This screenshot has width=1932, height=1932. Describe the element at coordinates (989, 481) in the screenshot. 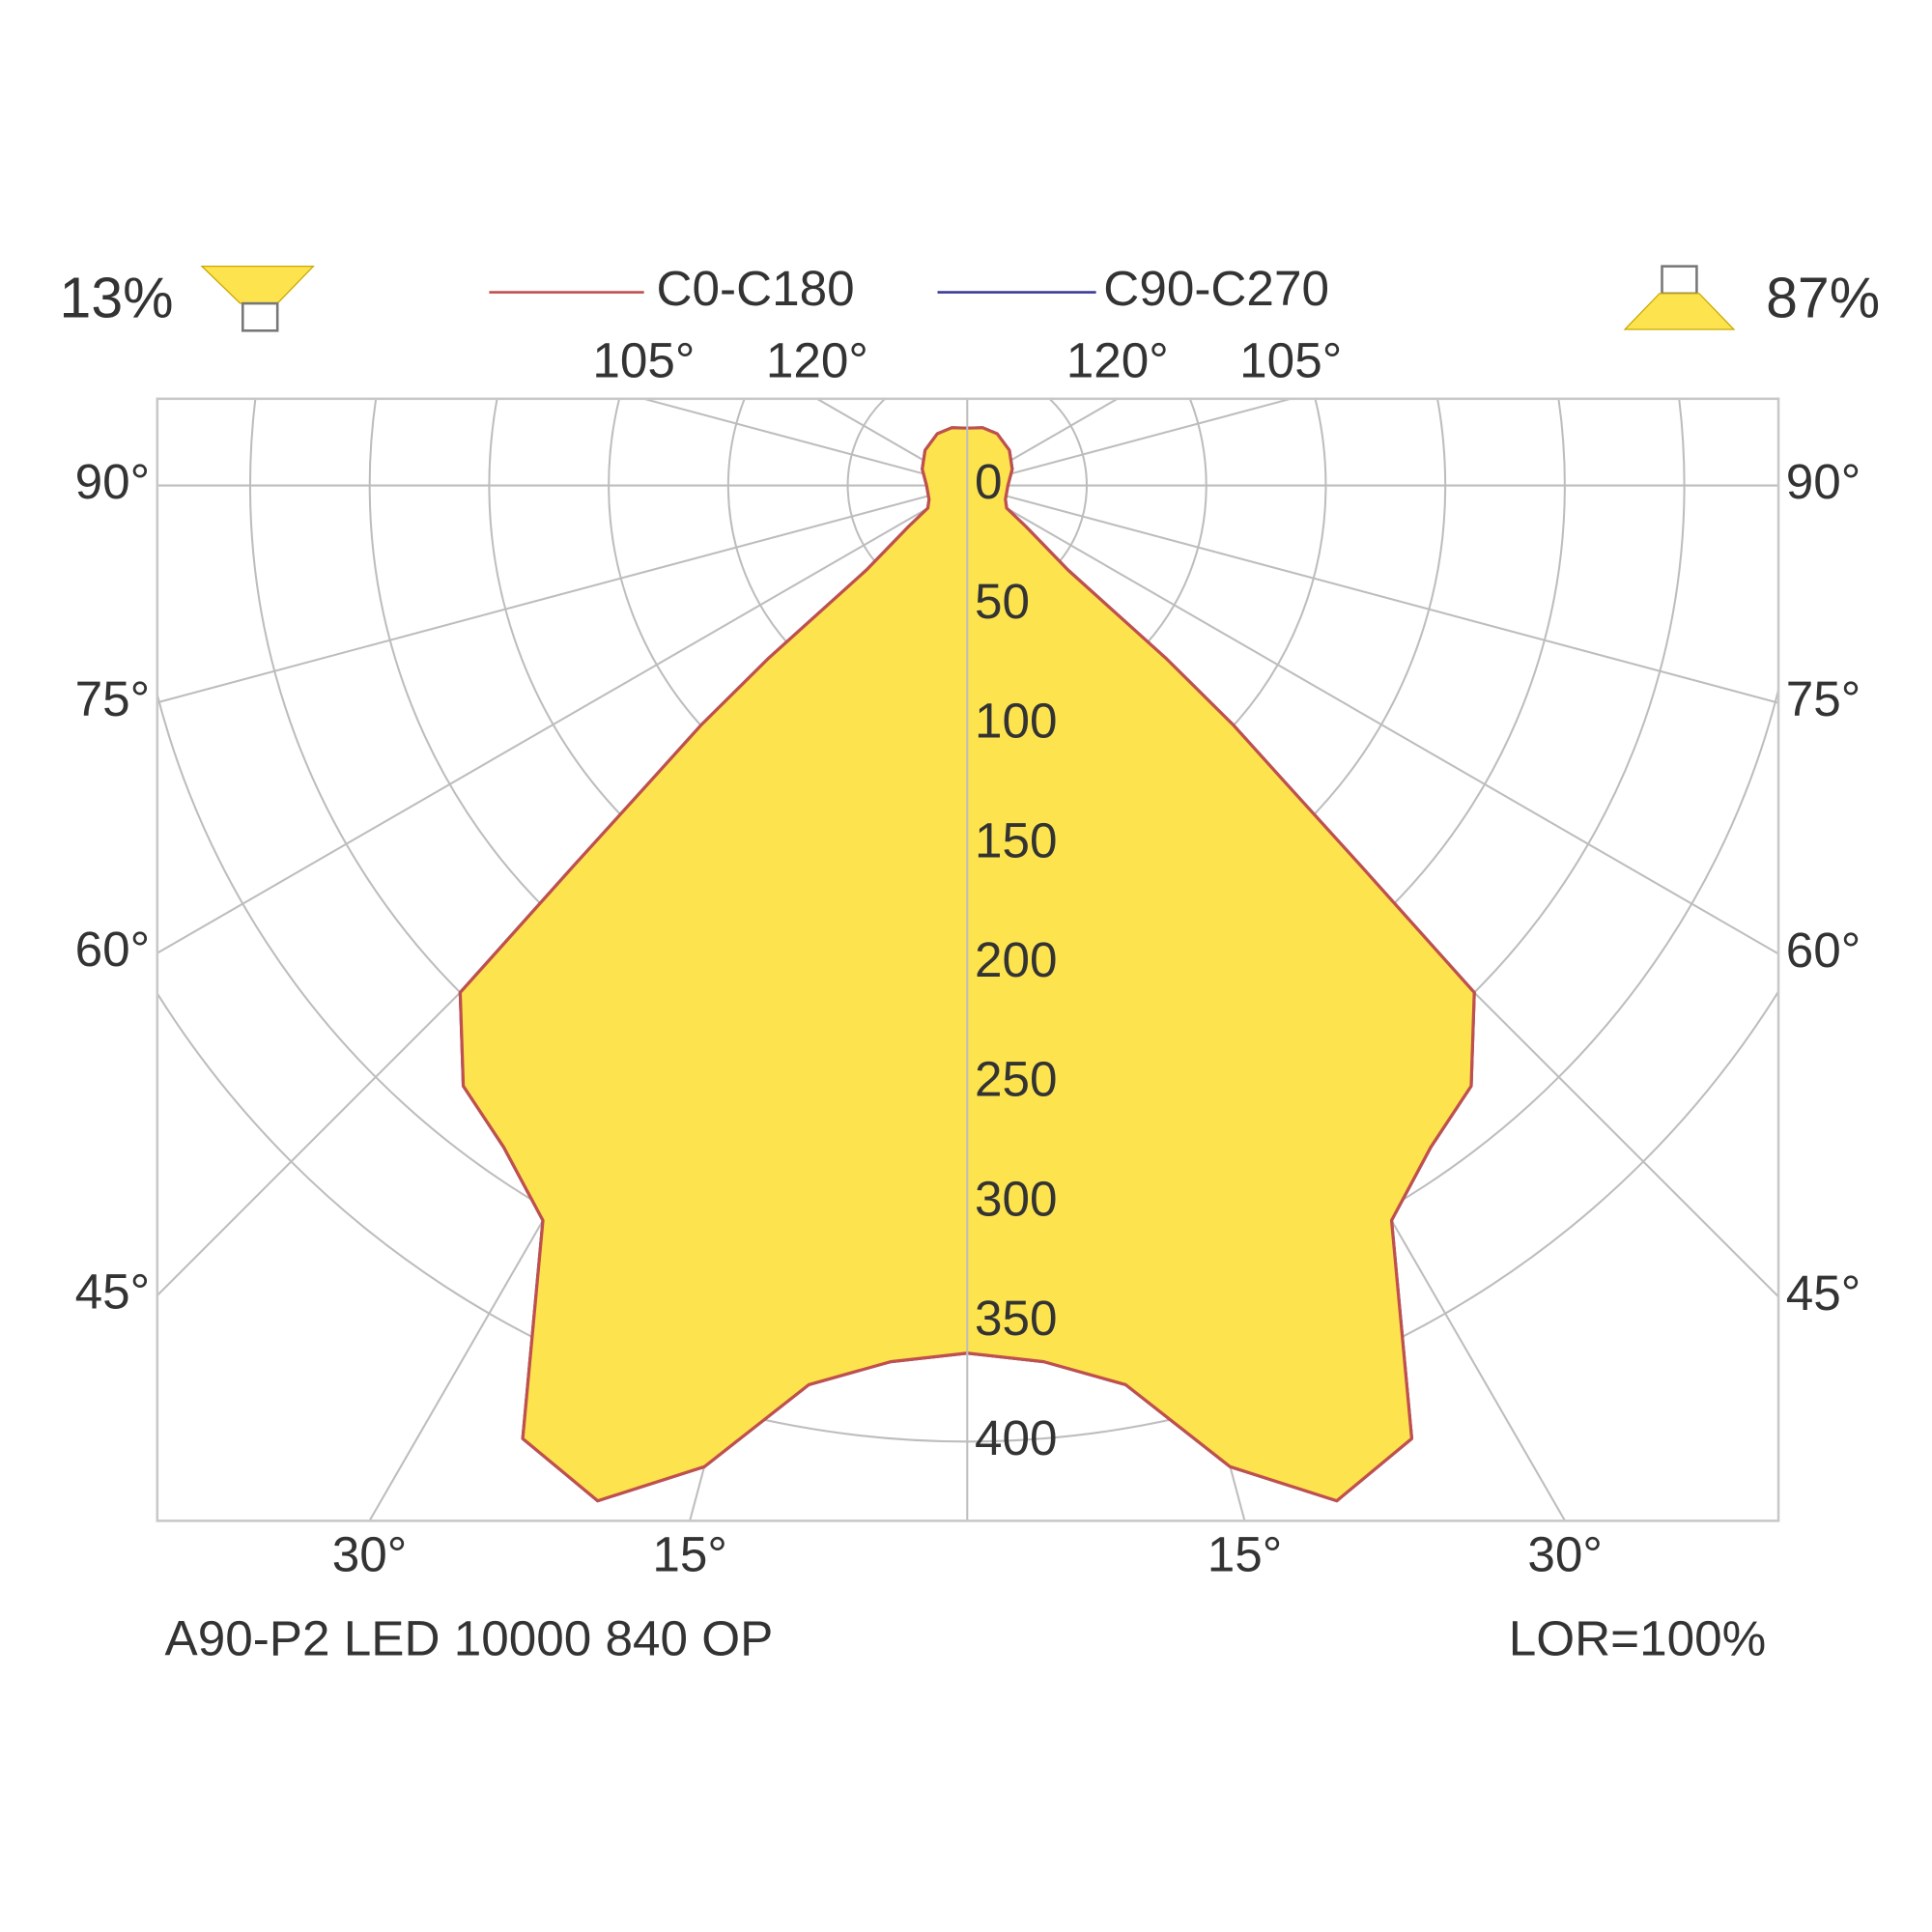

I see `r-tick-label: 0` at that location.